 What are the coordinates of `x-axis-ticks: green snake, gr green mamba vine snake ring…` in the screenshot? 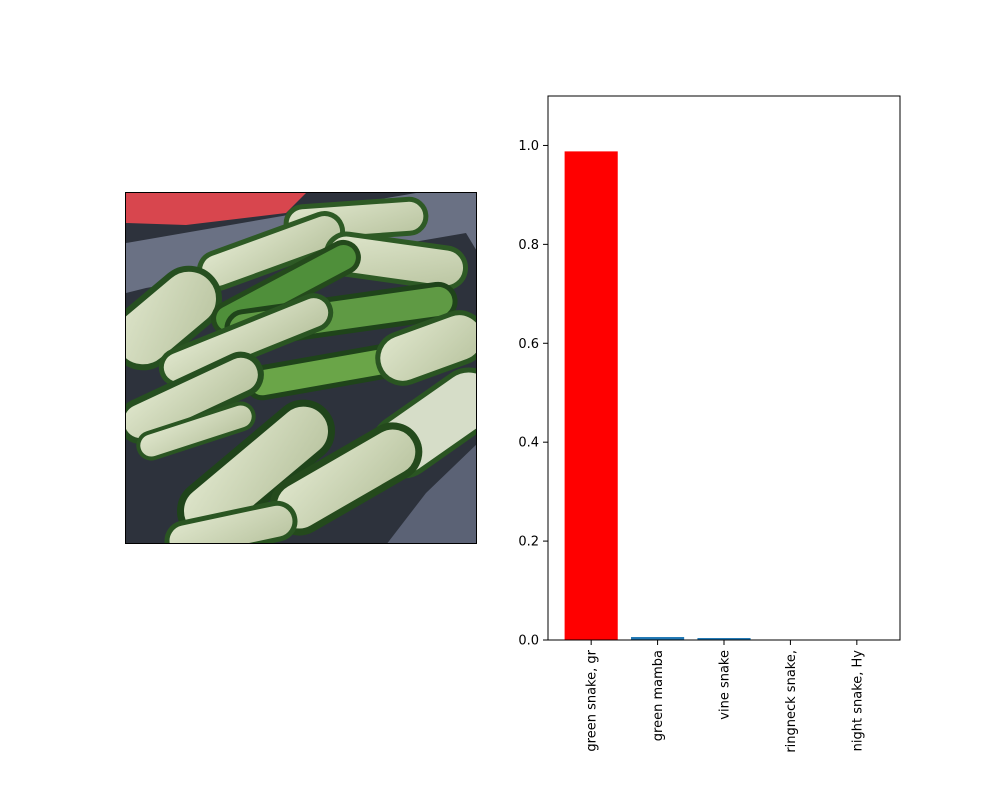 It's located at (725, 696).